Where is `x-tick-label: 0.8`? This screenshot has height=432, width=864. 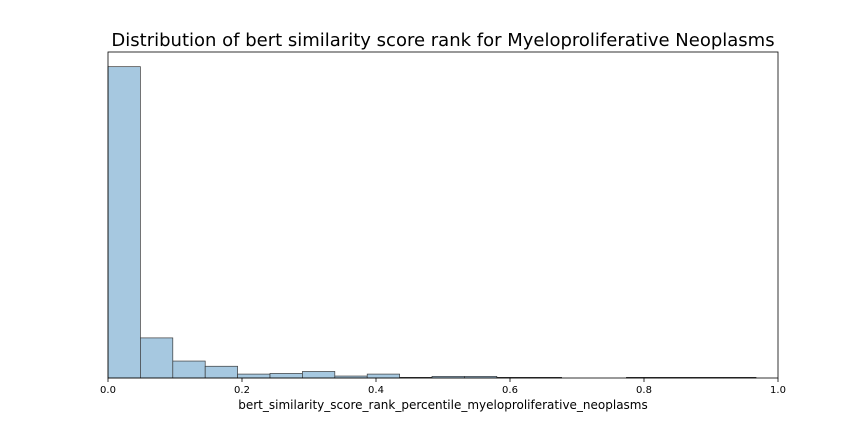 x-tick-label: 0.8 is located at coordinates (644, 390).